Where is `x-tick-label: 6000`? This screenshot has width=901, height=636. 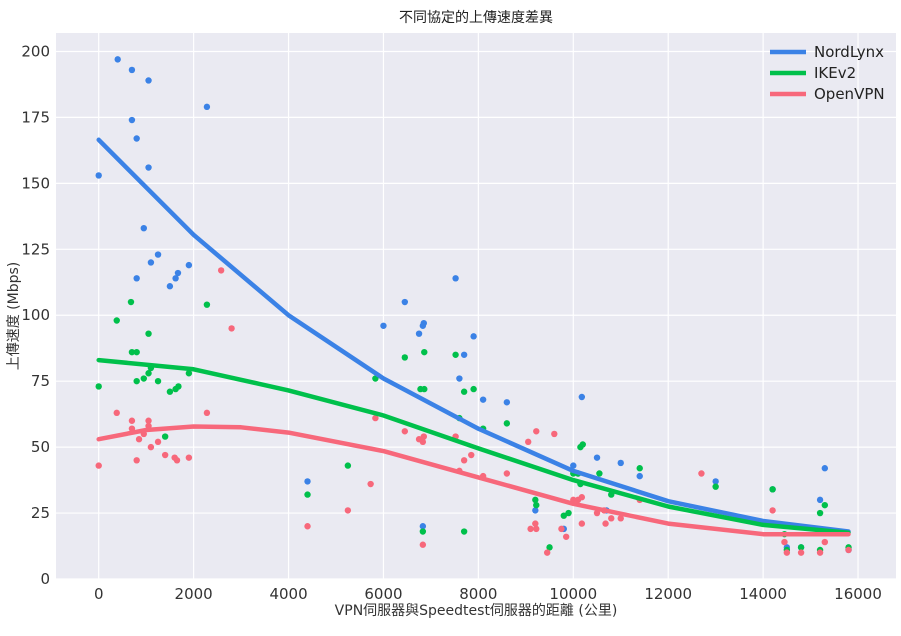
x-tick-label: 6000 is located at coordinates (383, 594).